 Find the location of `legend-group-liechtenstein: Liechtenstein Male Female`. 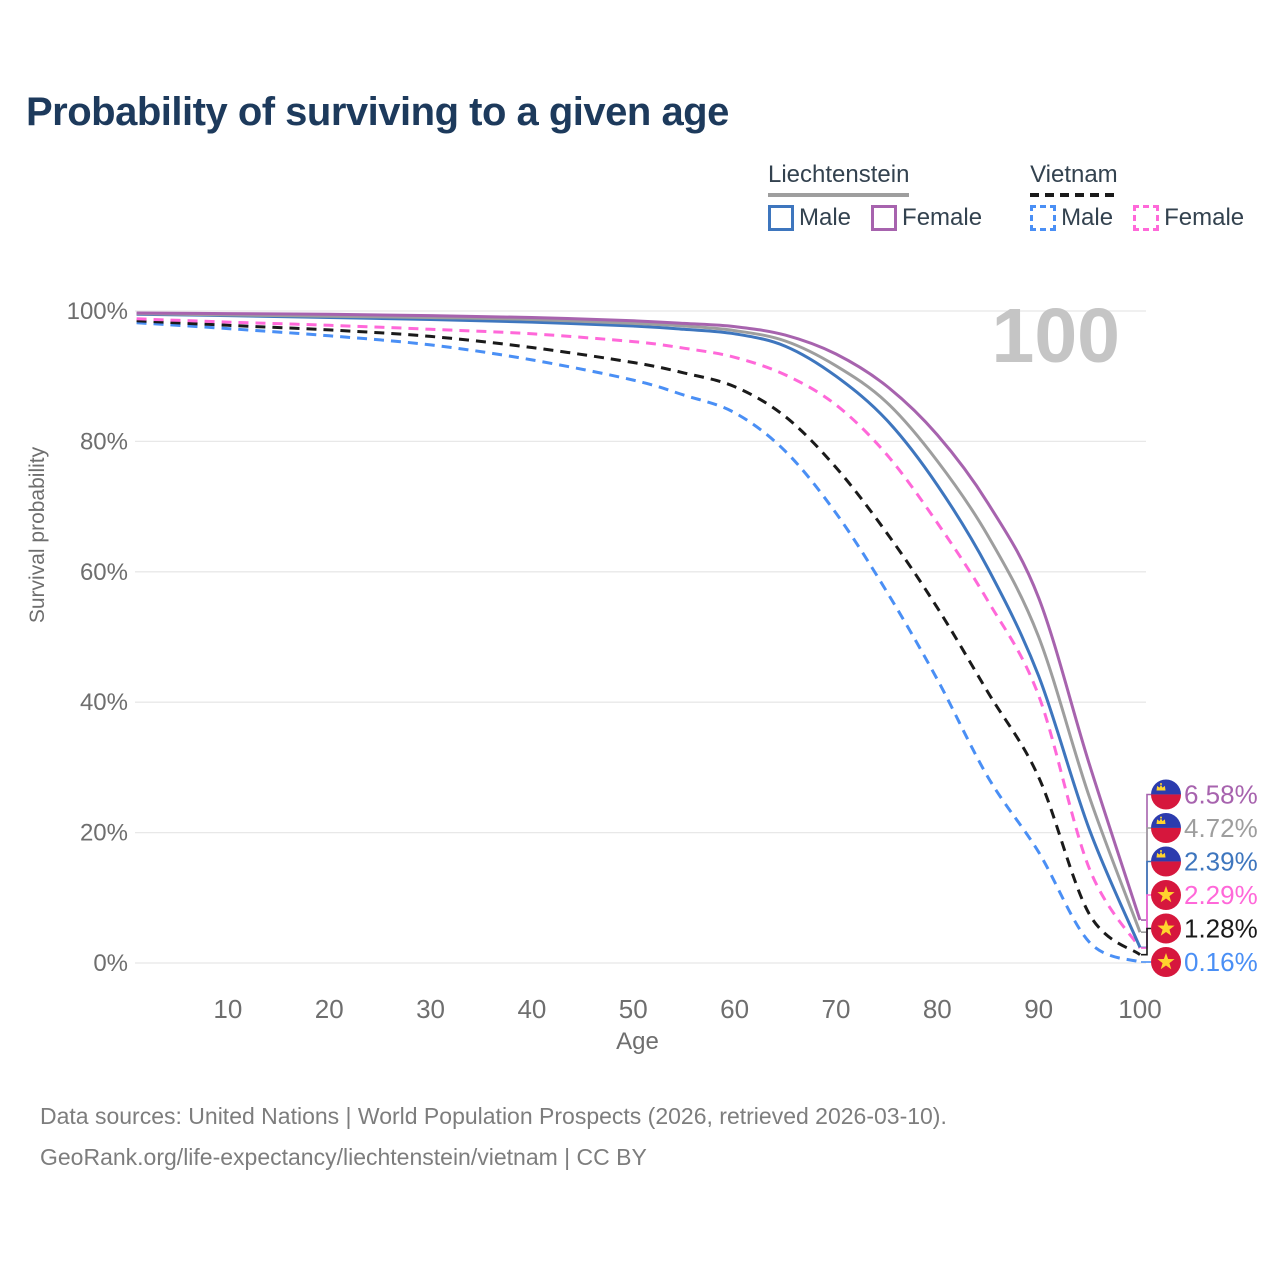

legend-group-liechtenstein: Liechtenstein Male Female is located at coordinates (875, 196).